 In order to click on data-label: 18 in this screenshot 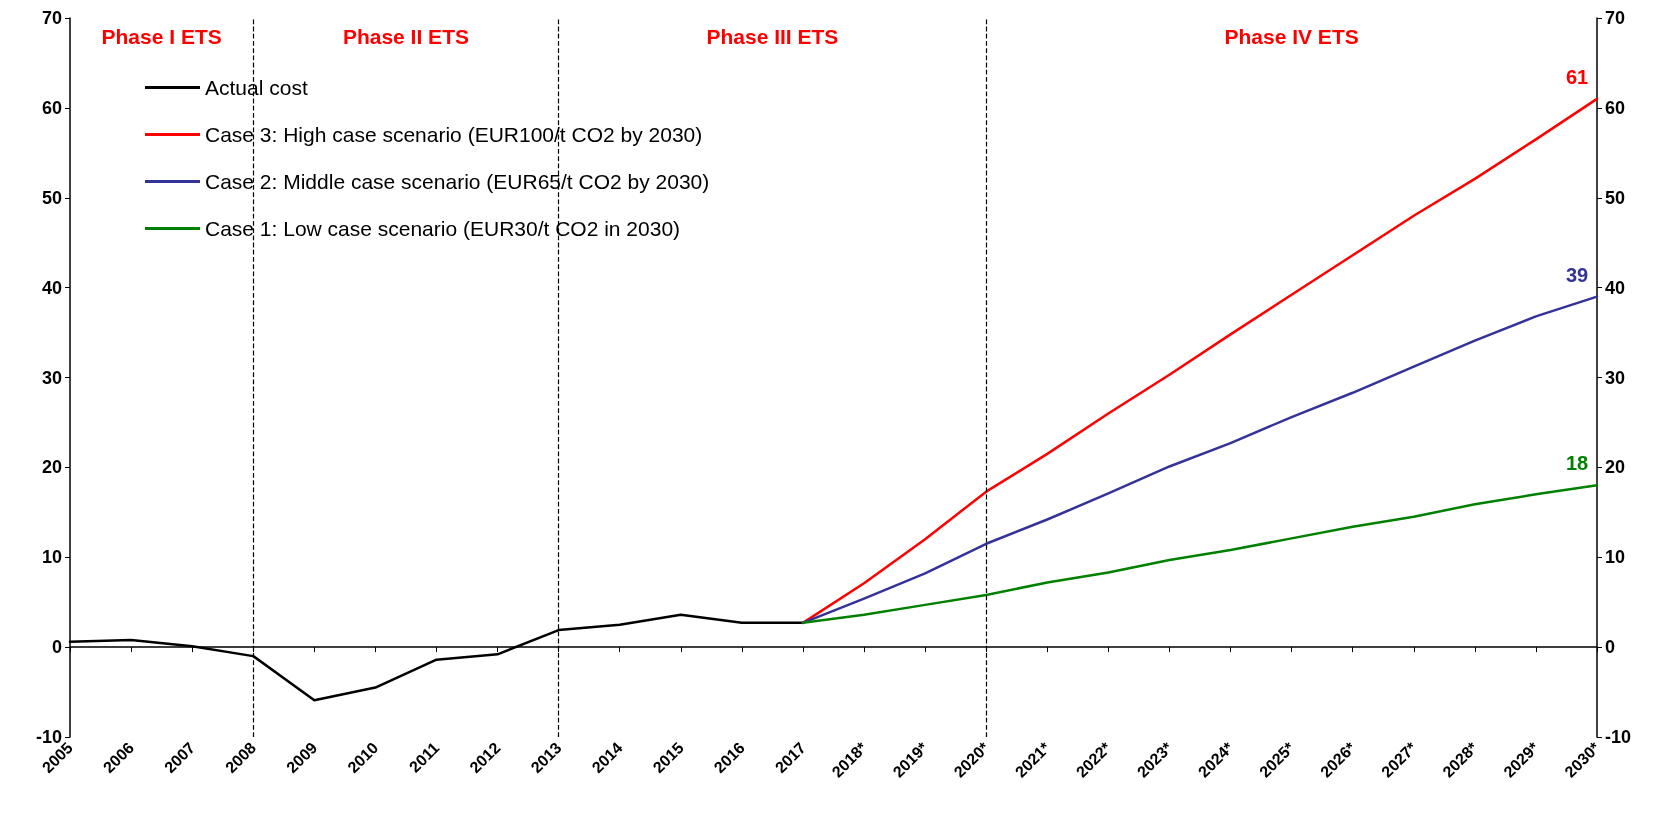, I will do `click(1577, 463)`.